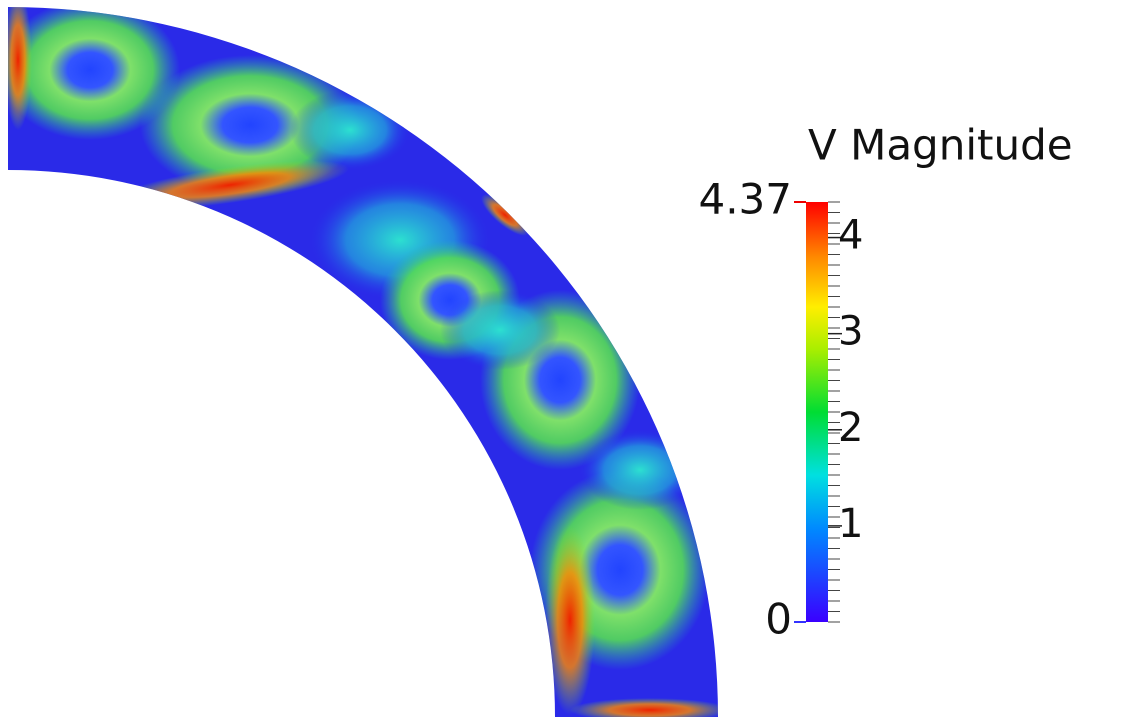 The image size is (1138, 717). What do you see at coordinates (850, 428) in the screenshot?
I see `tick-label: 2` at bounding box center [850, 428].